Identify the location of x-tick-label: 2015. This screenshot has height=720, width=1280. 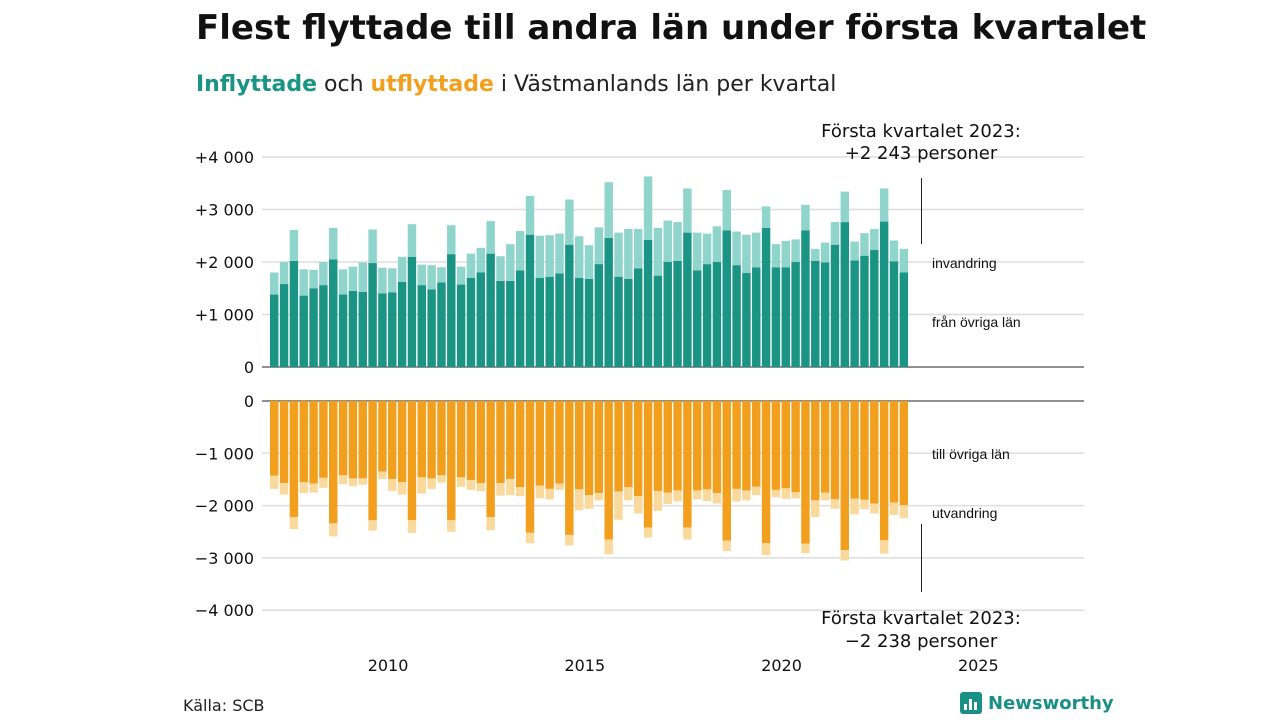
(584, 665).